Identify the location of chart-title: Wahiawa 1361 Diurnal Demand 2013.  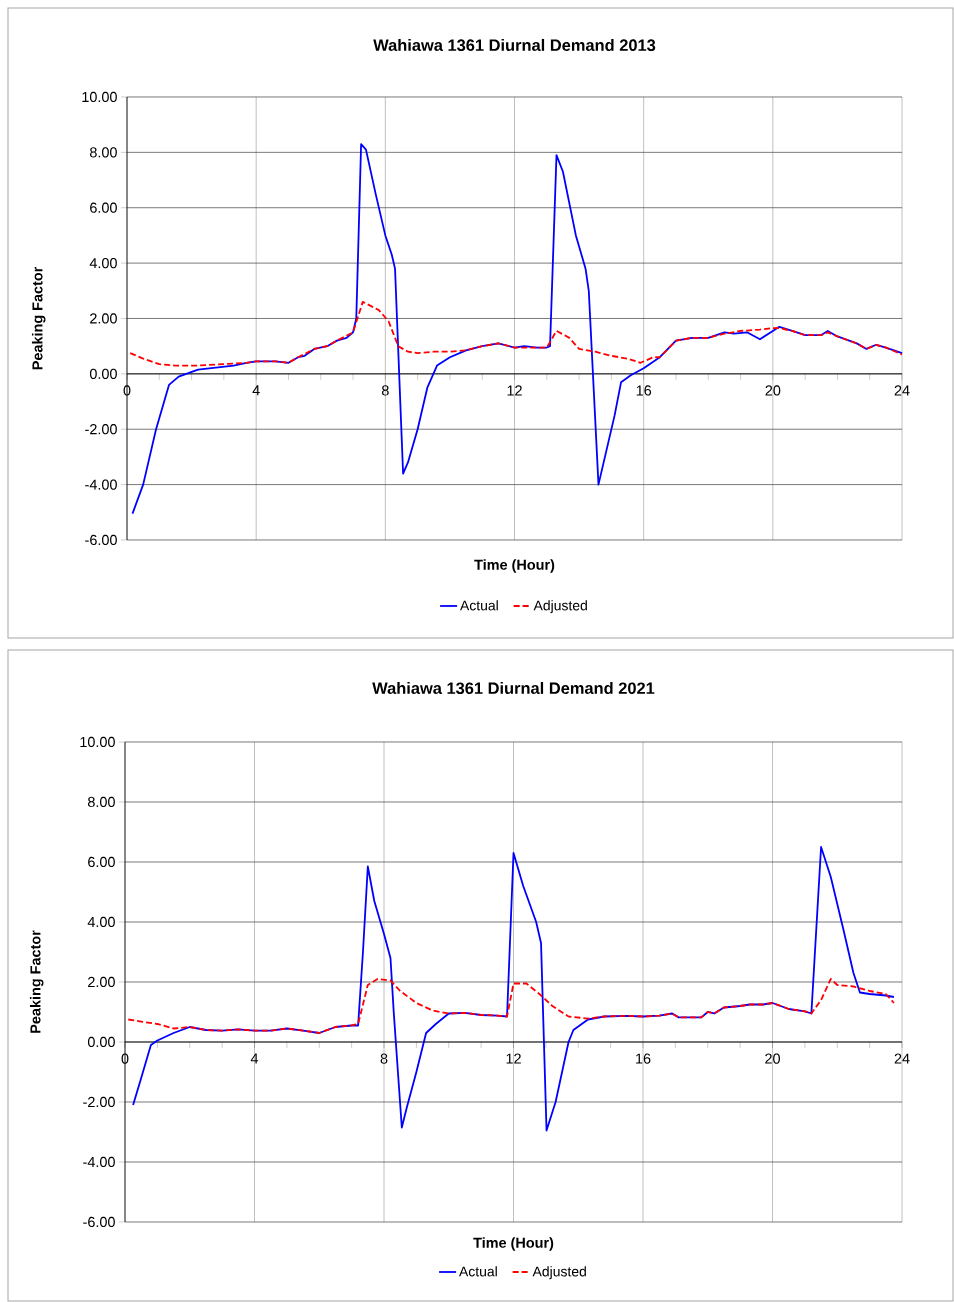
(514, 45).